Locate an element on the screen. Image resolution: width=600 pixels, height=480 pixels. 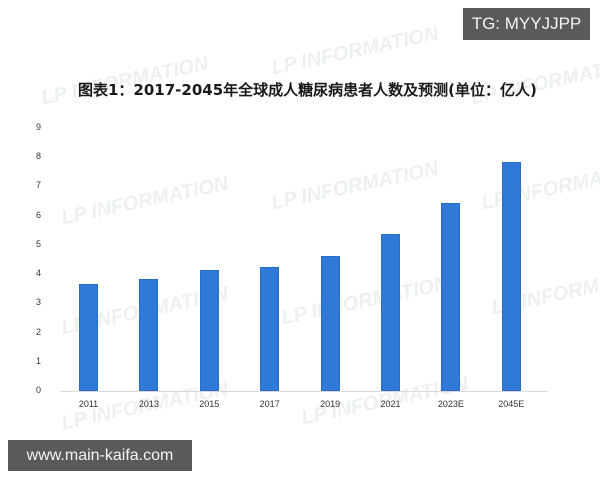
y-tick-label: 3 is located at coordinates (39, 302).